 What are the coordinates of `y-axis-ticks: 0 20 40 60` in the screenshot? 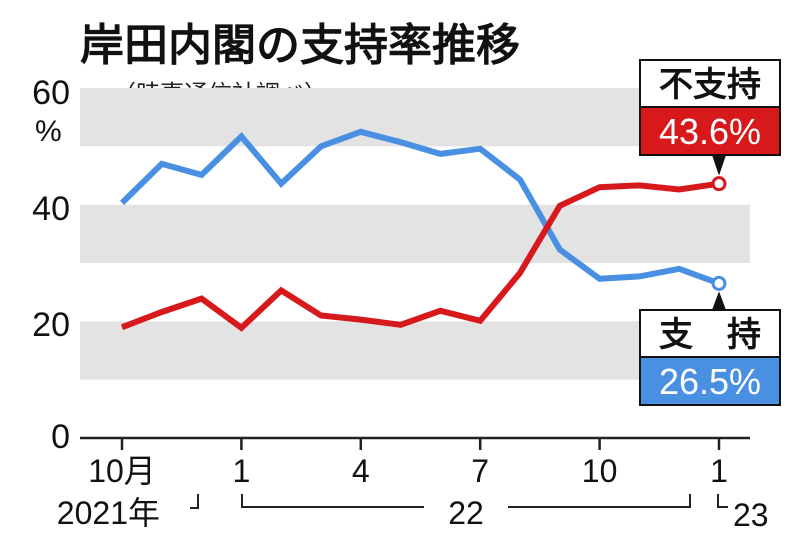 It's located at (51, 265).